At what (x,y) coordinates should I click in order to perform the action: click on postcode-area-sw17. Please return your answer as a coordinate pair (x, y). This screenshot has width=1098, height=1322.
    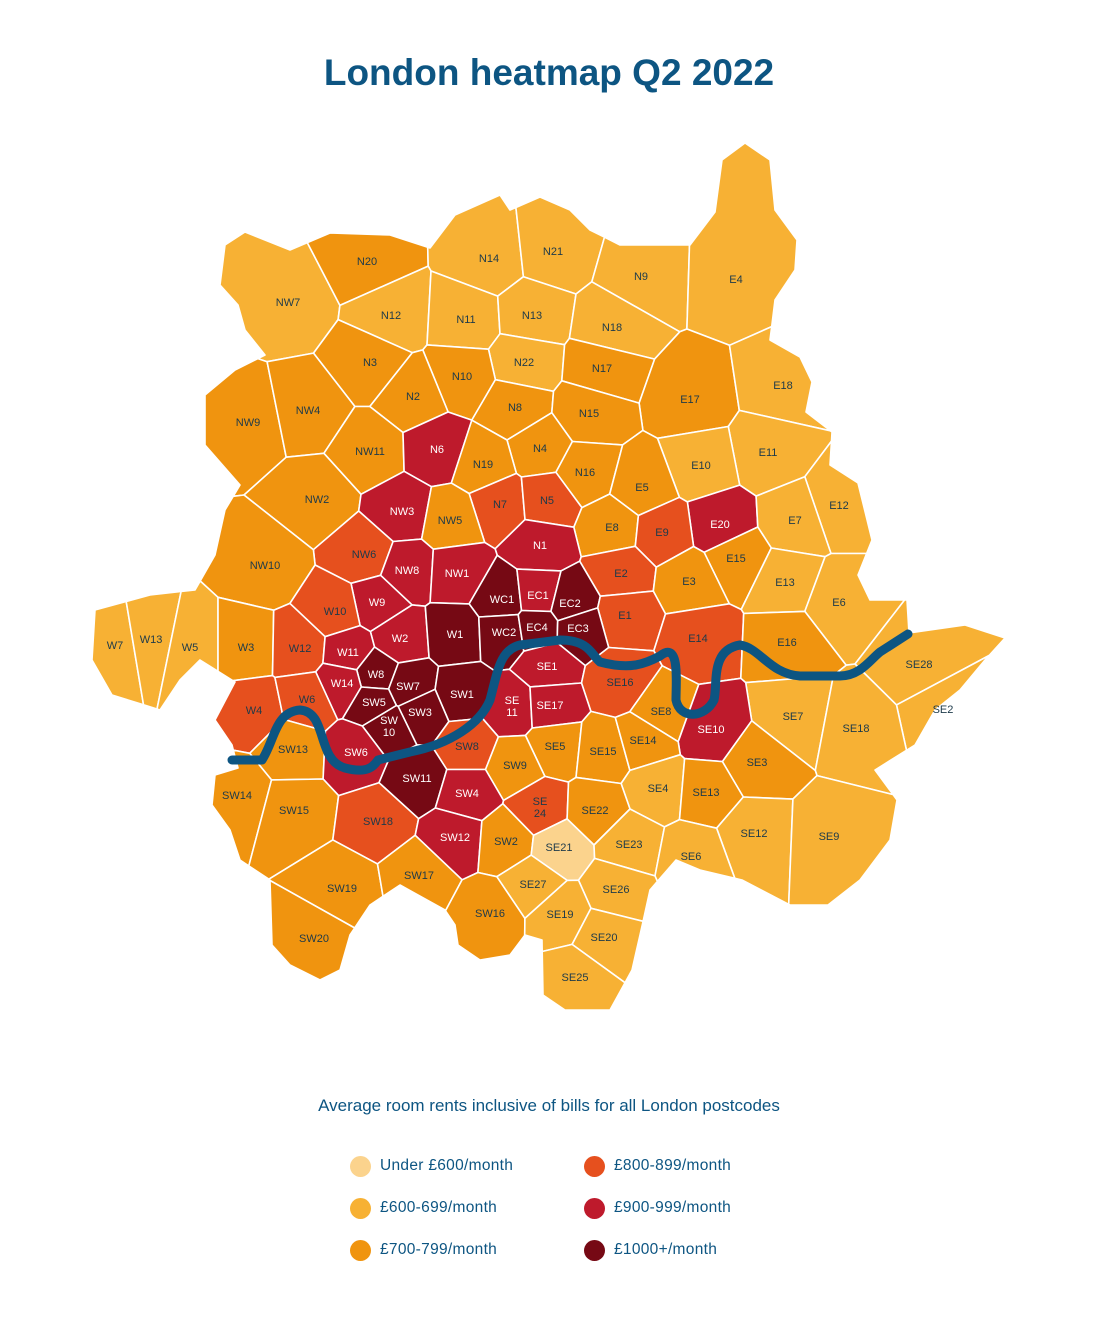
    Looking at the image, I should click on (419, 873).